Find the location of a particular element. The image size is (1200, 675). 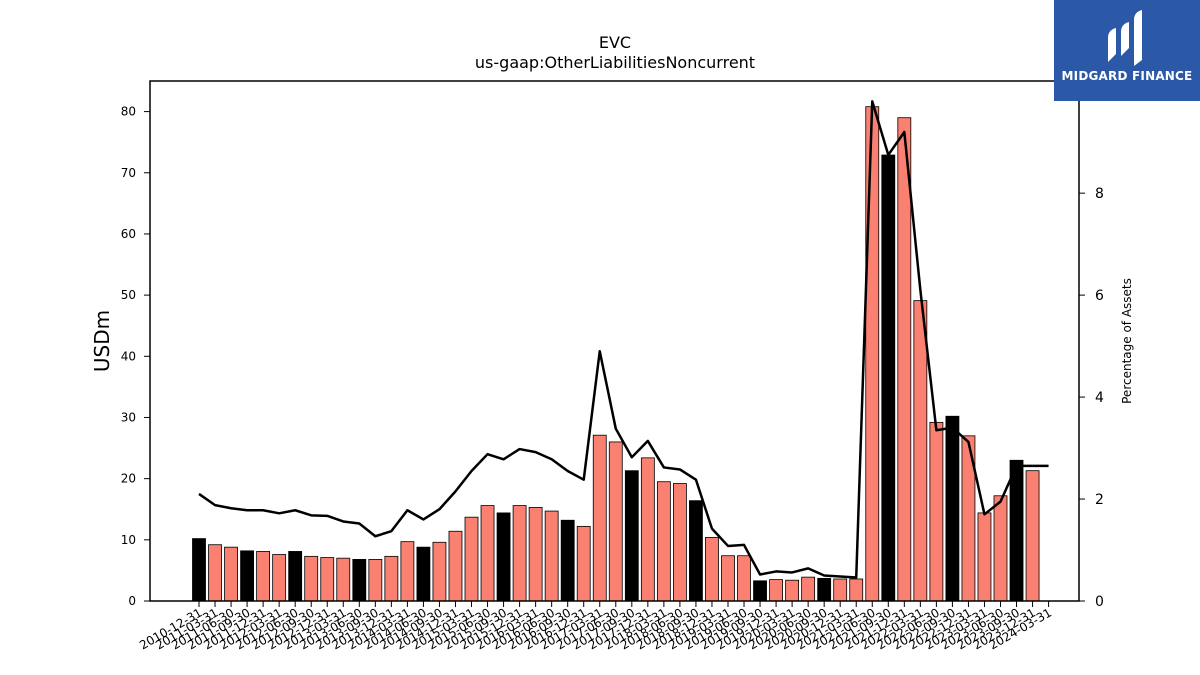

y-tick-label: 70 is located at coordinates (128, 173).